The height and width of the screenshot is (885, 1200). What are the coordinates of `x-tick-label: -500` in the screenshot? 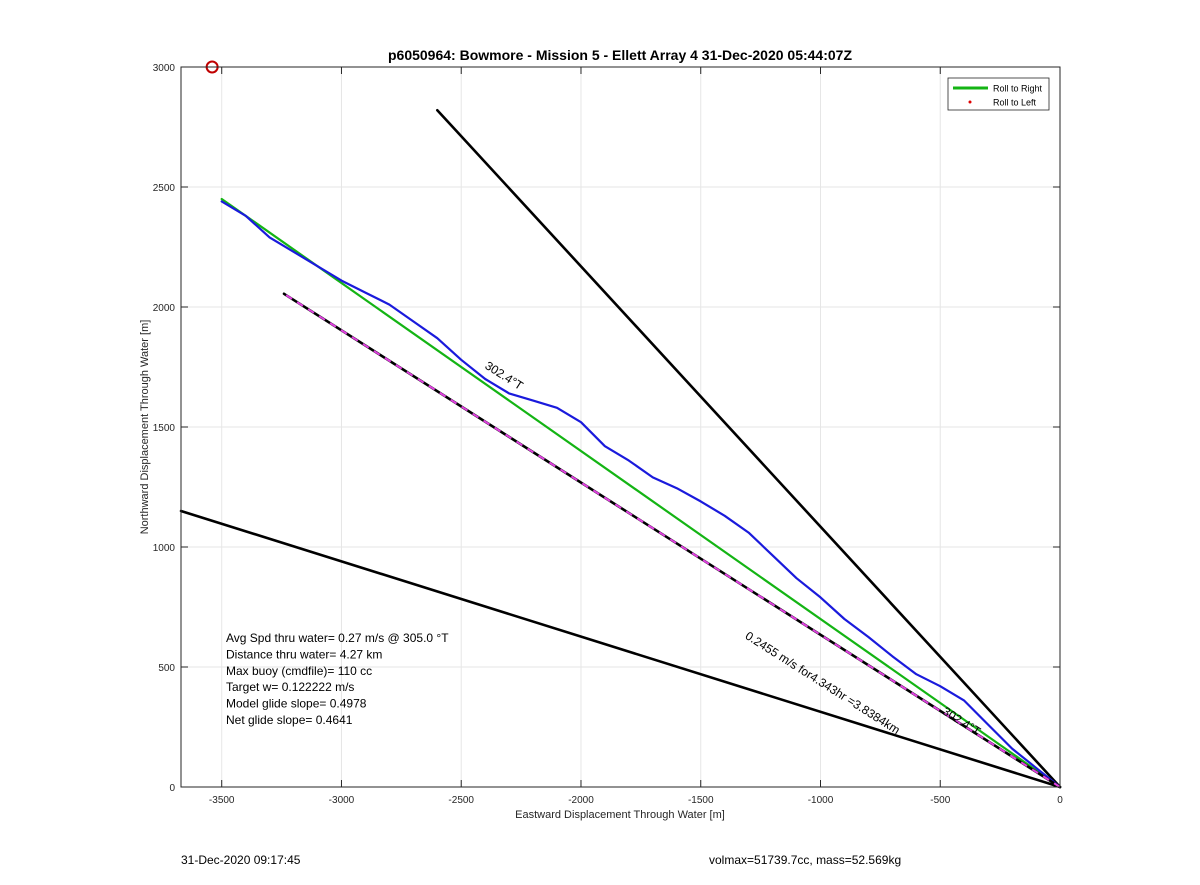 It's located at (940, 800).